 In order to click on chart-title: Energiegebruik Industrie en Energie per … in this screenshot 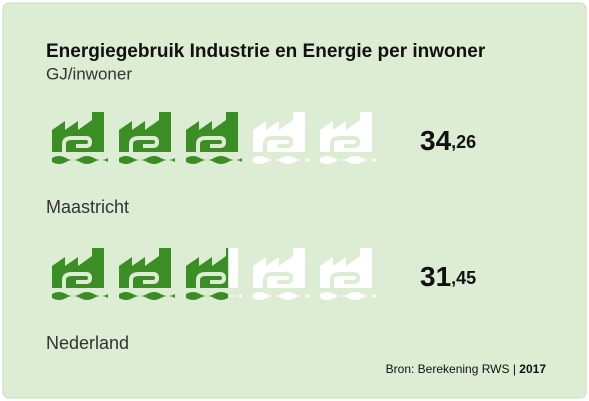, I will do `click(266, 51)`.